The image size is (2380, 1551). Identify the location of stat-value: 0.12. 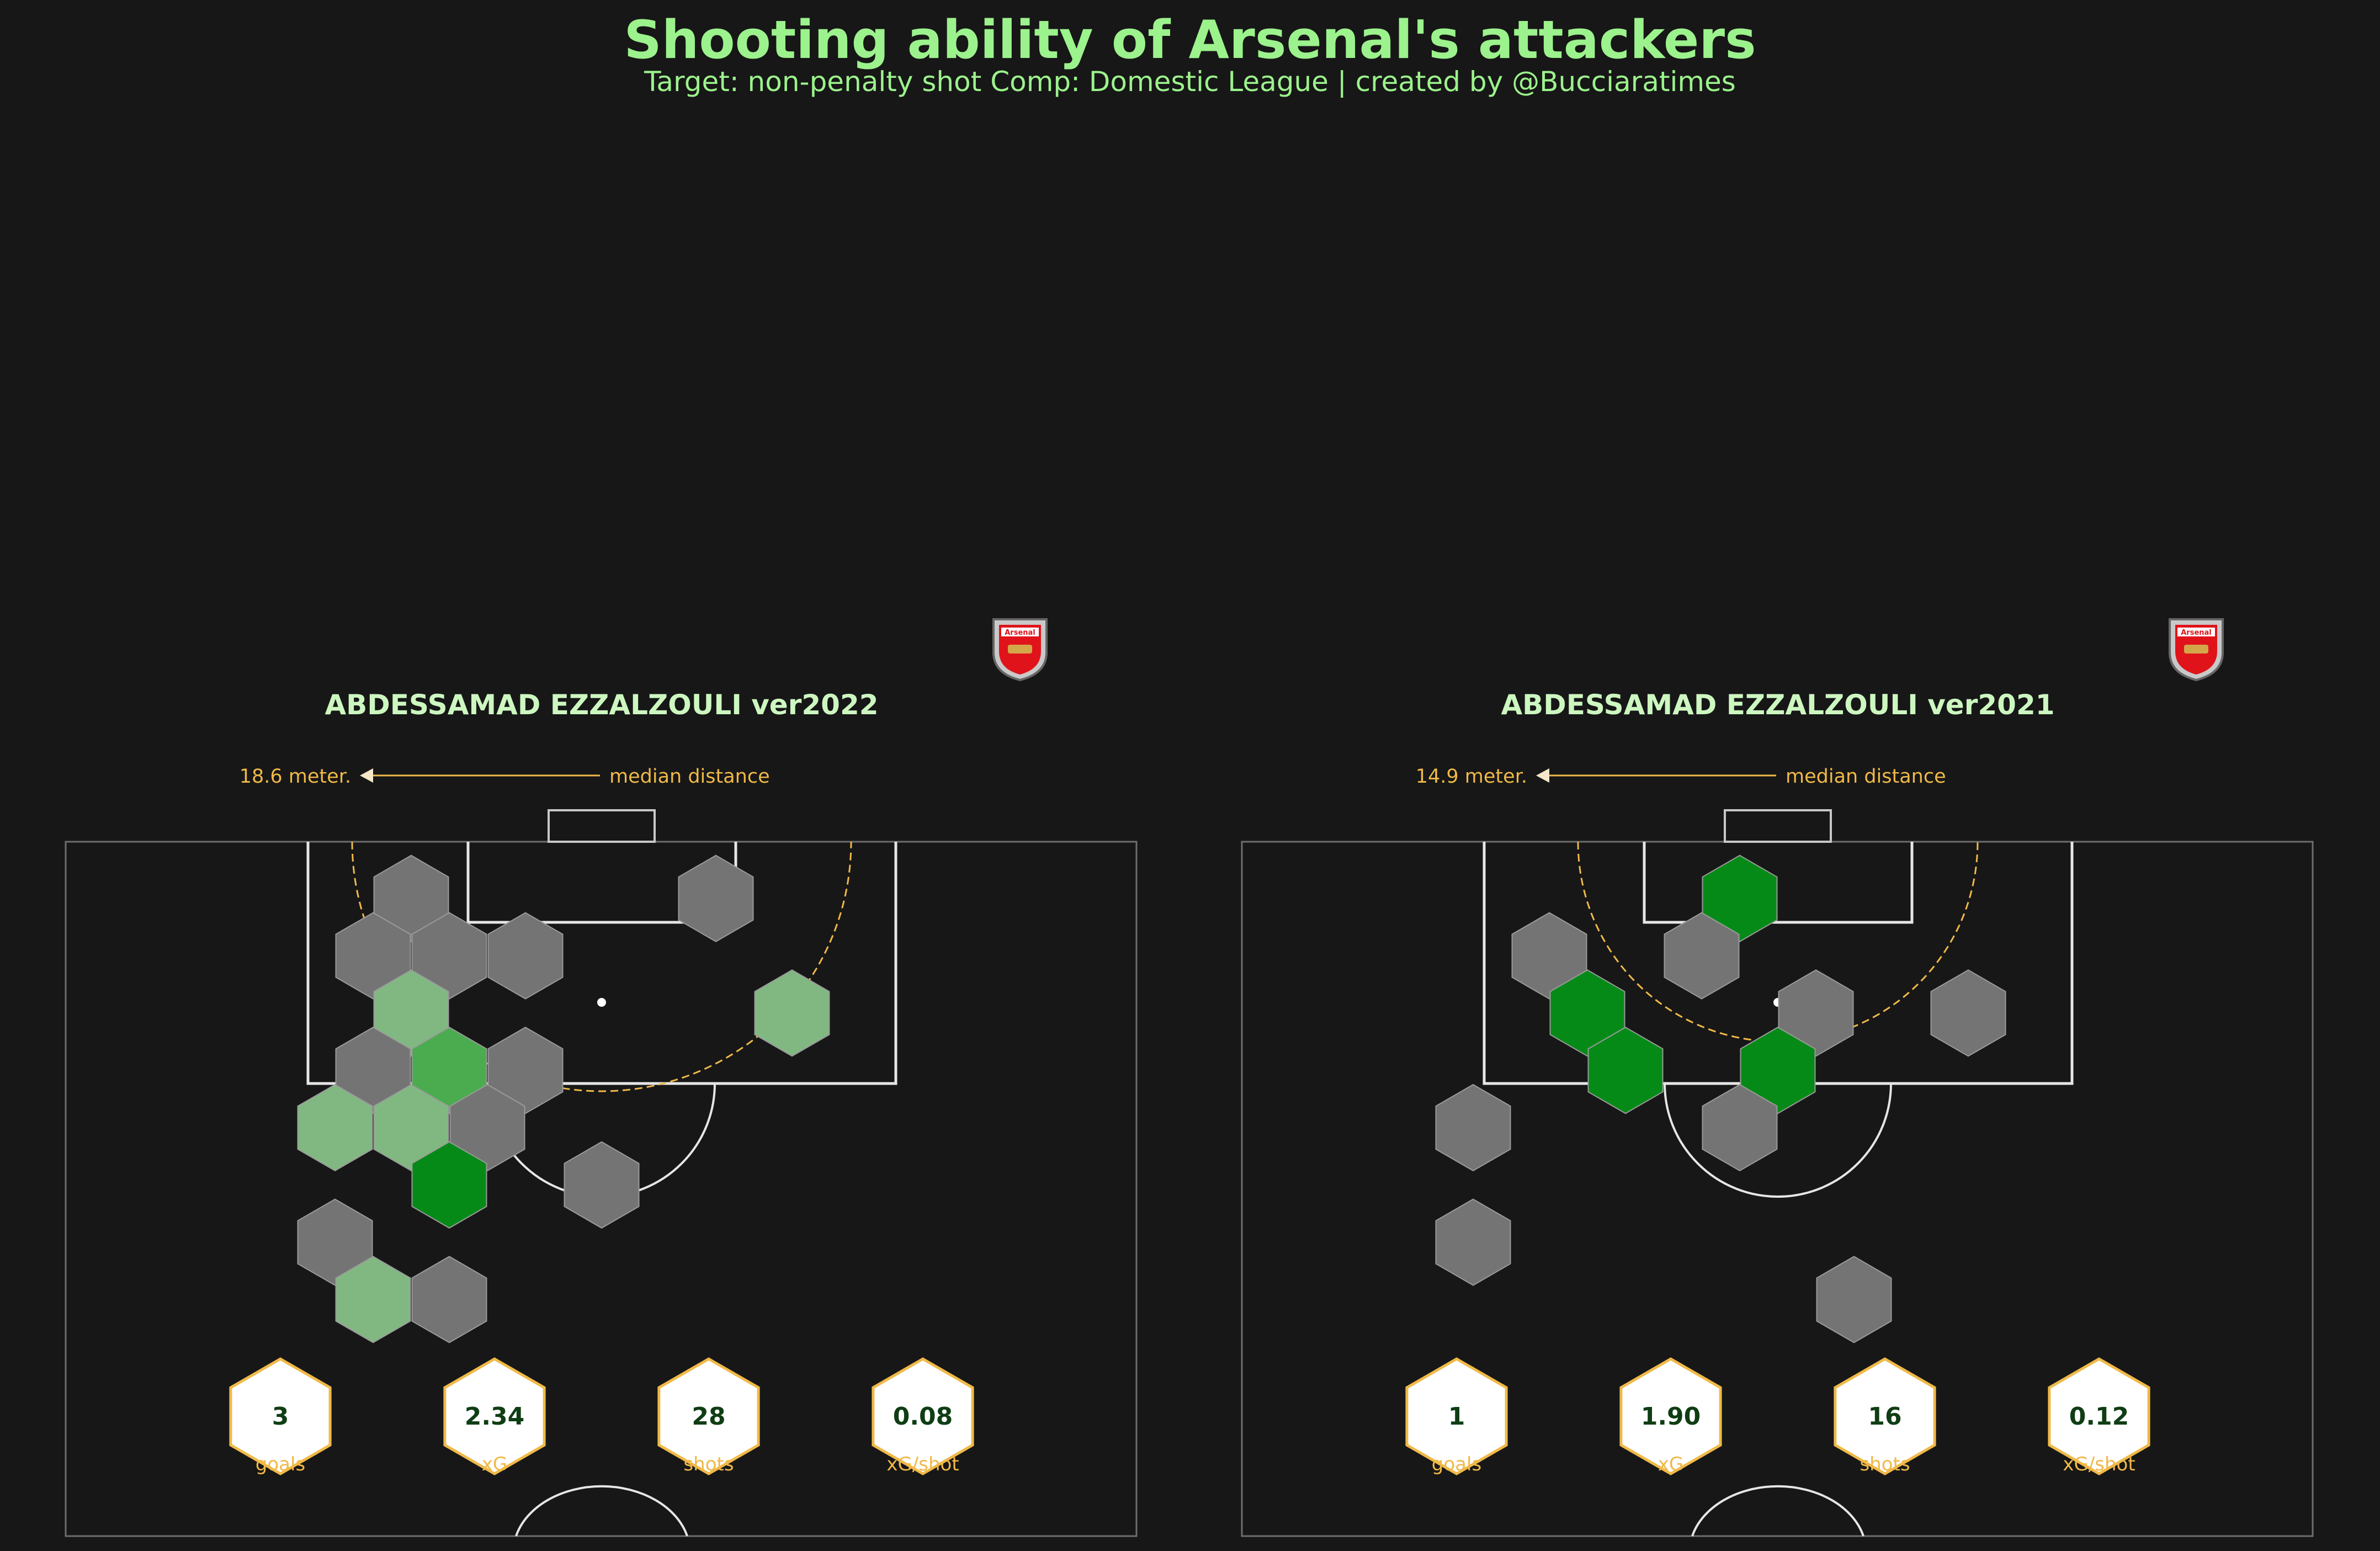
(2099, 1417).